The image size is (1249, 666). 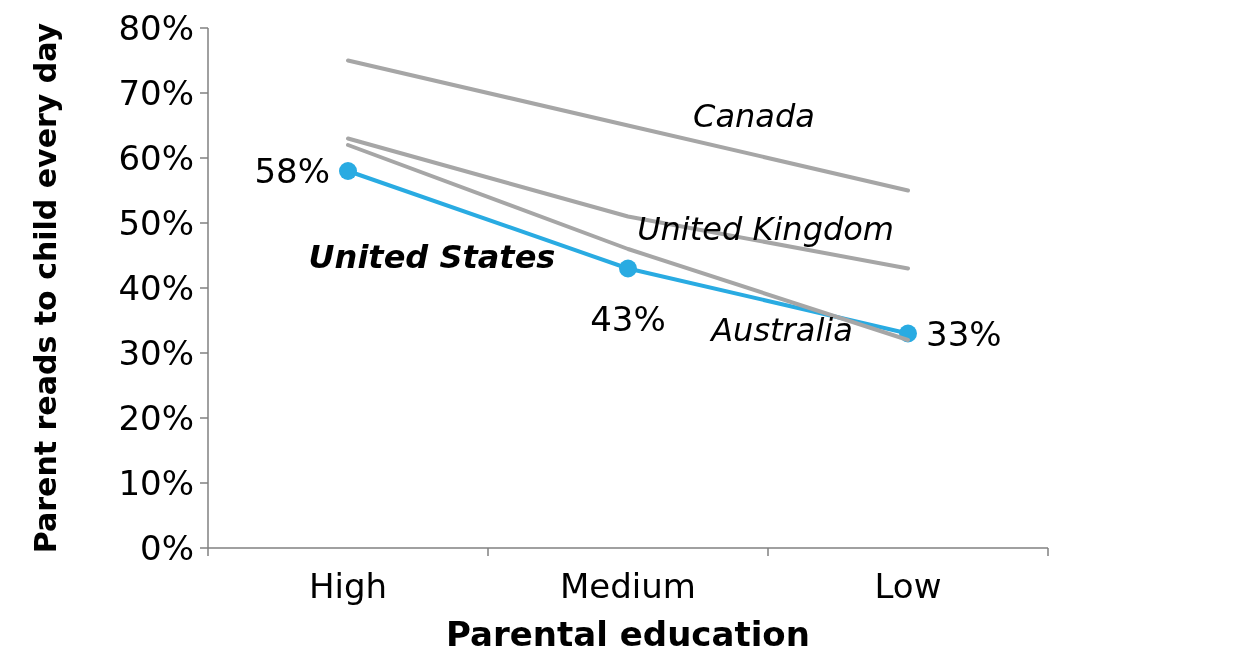 I want to click on y-tick-label: 50%, so click(x=156, y=222).